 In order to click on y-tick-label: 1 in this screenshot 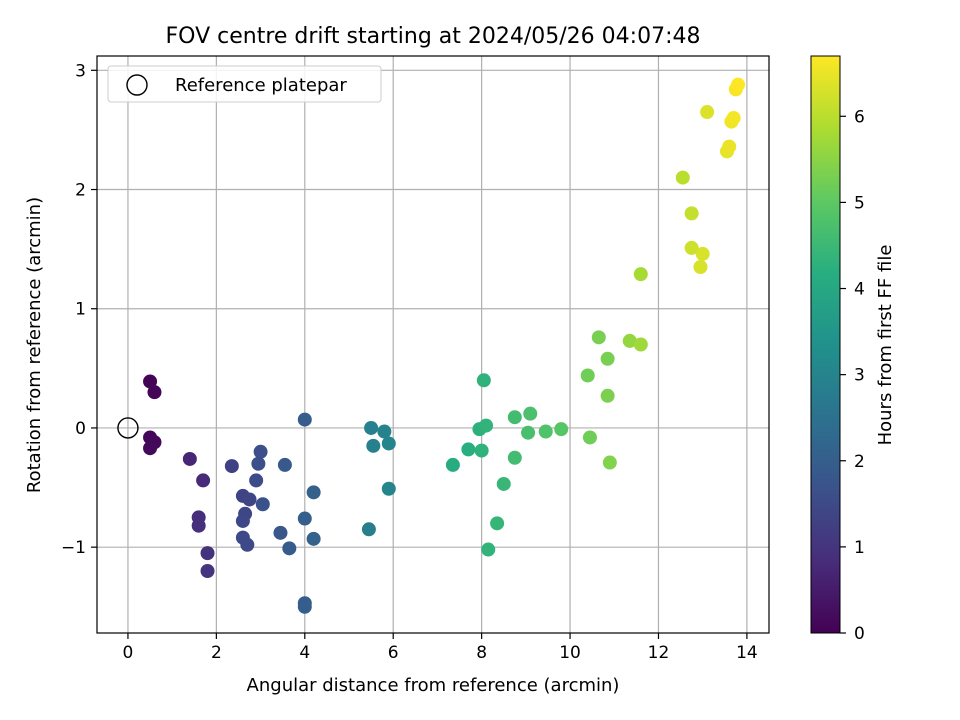, I will do `click(80, 310)`.